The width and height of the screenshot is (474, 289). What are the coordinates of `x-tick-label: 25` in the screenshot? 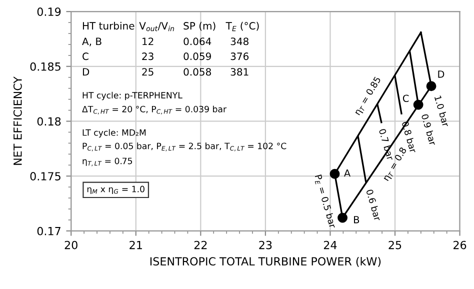 It's located at (395, 245).